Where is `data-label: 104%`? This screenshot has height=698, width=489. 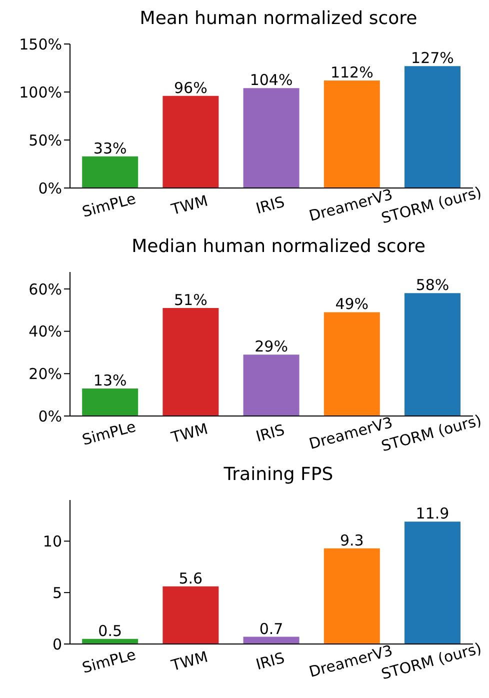 data-label: 104% is located at coordinates (271, 80).